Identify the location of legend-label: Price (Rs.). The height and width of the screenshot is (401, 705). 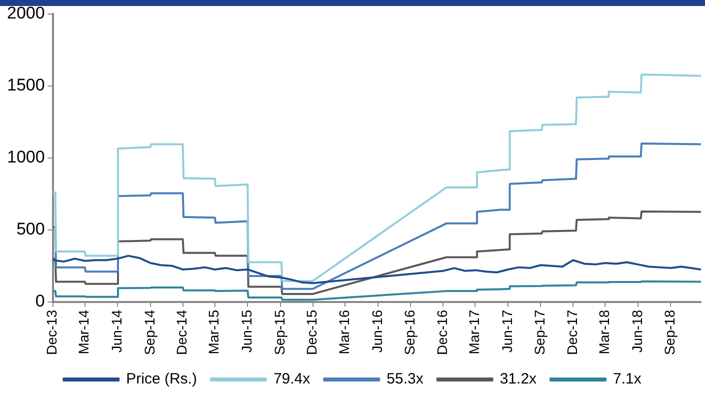
(161, 379).